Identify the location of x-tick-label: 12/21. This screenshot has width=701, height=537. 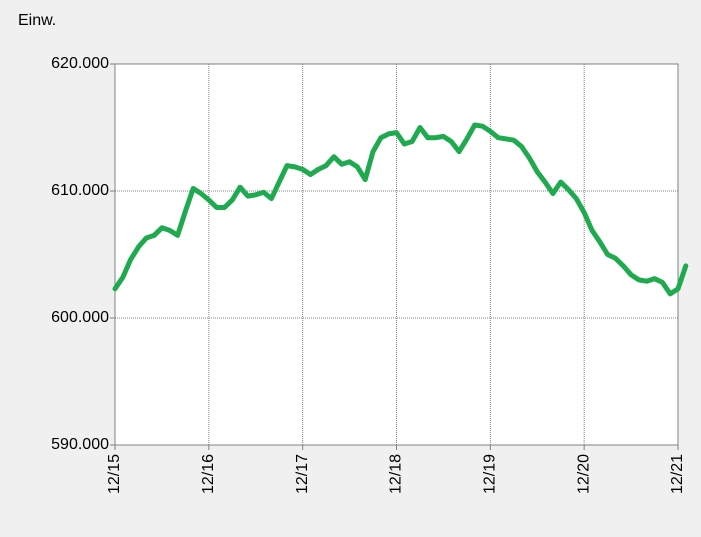
(677, 474).